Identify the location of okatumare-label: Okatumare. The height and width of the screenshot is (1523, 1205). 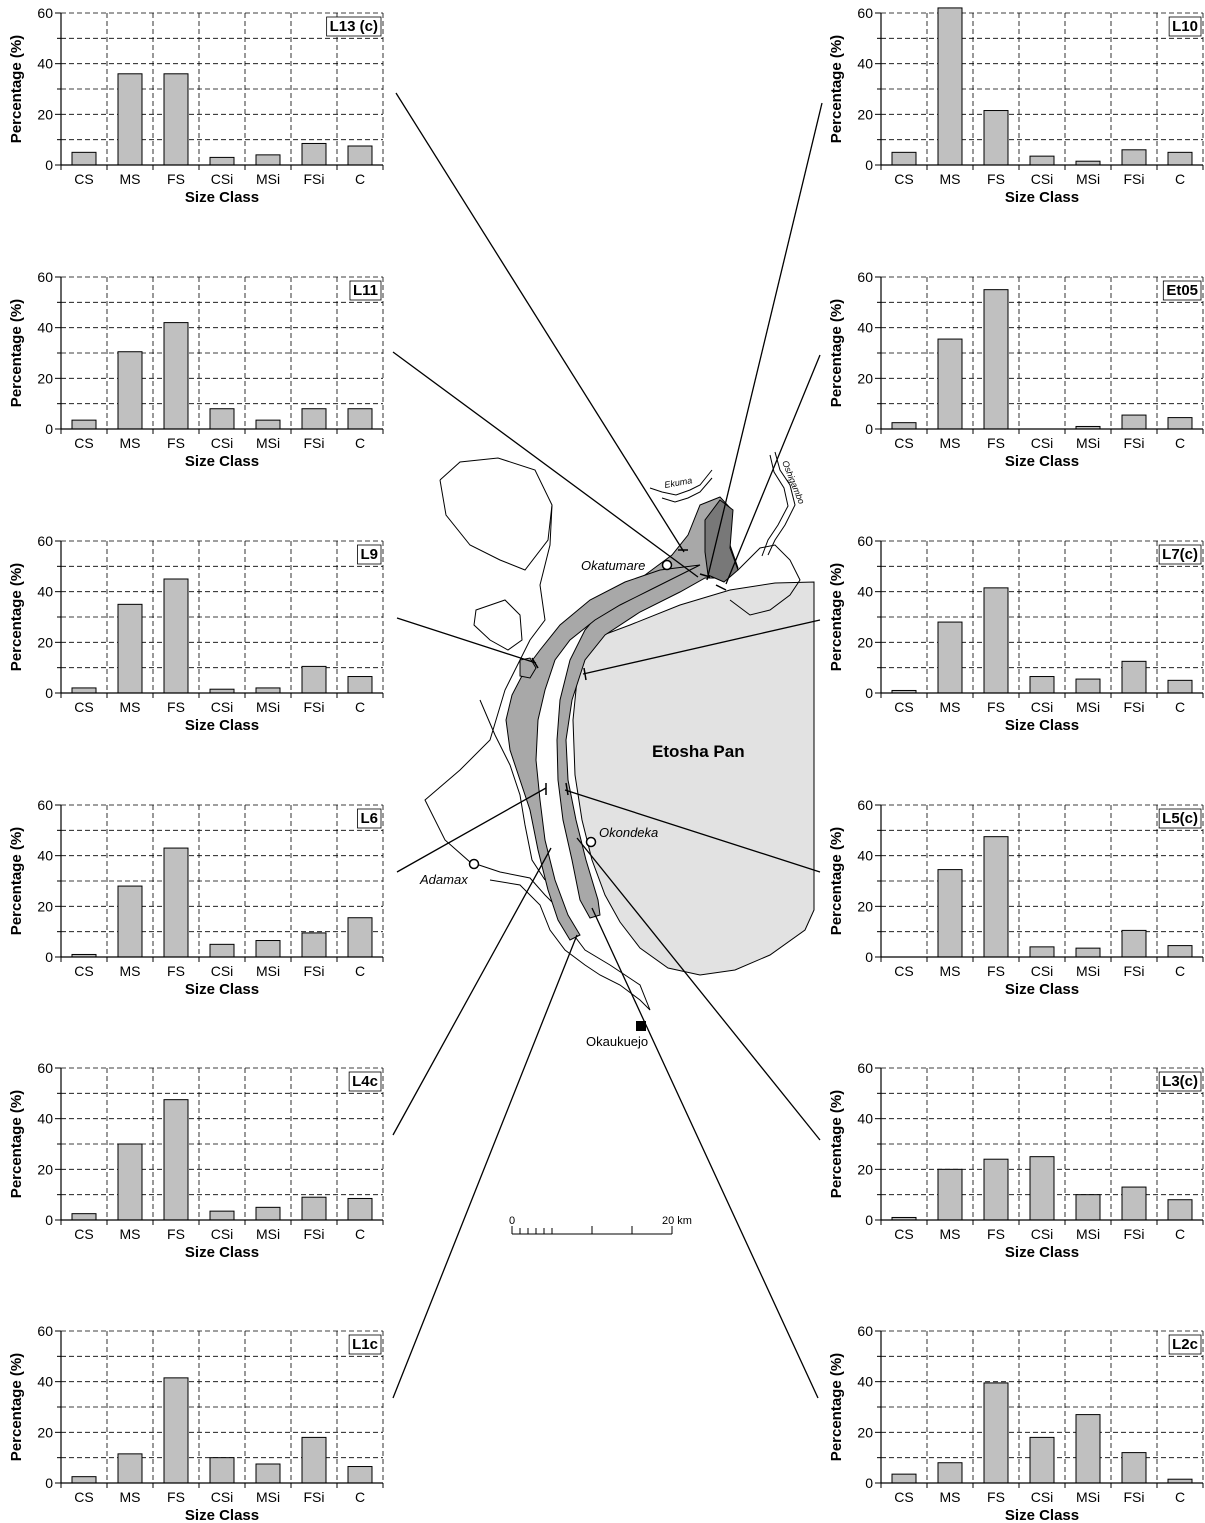
(613, 565).